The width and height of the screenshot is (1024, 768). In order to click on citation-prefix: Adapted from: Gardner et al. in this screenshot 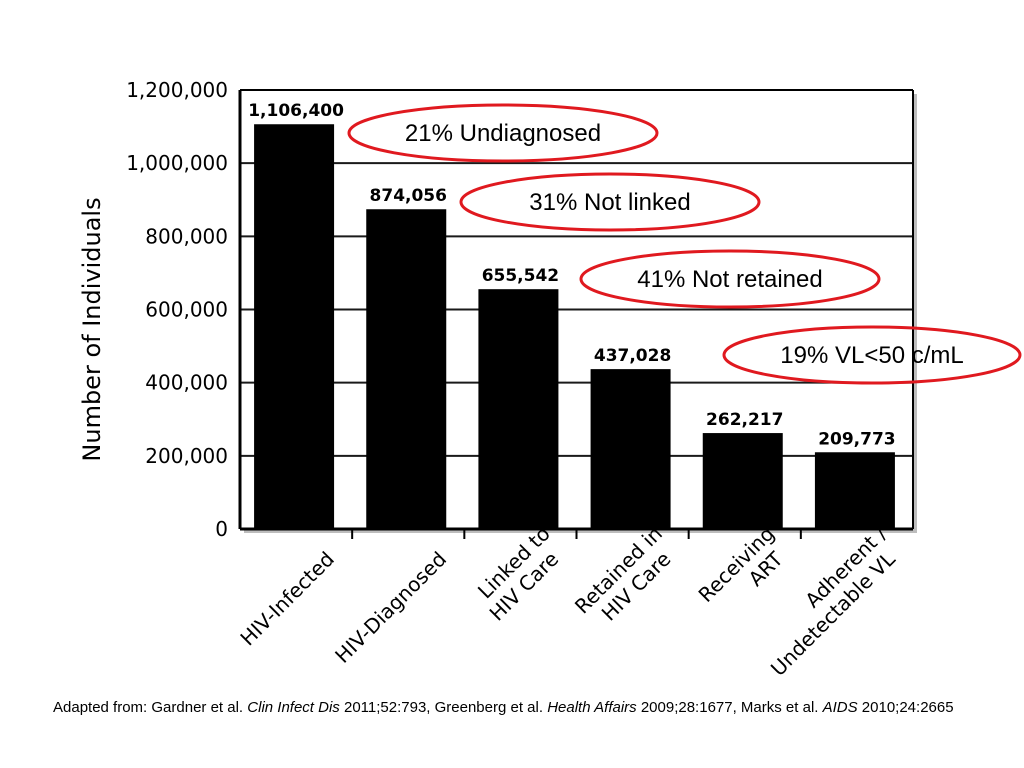, I will do `click(150, 707)`.